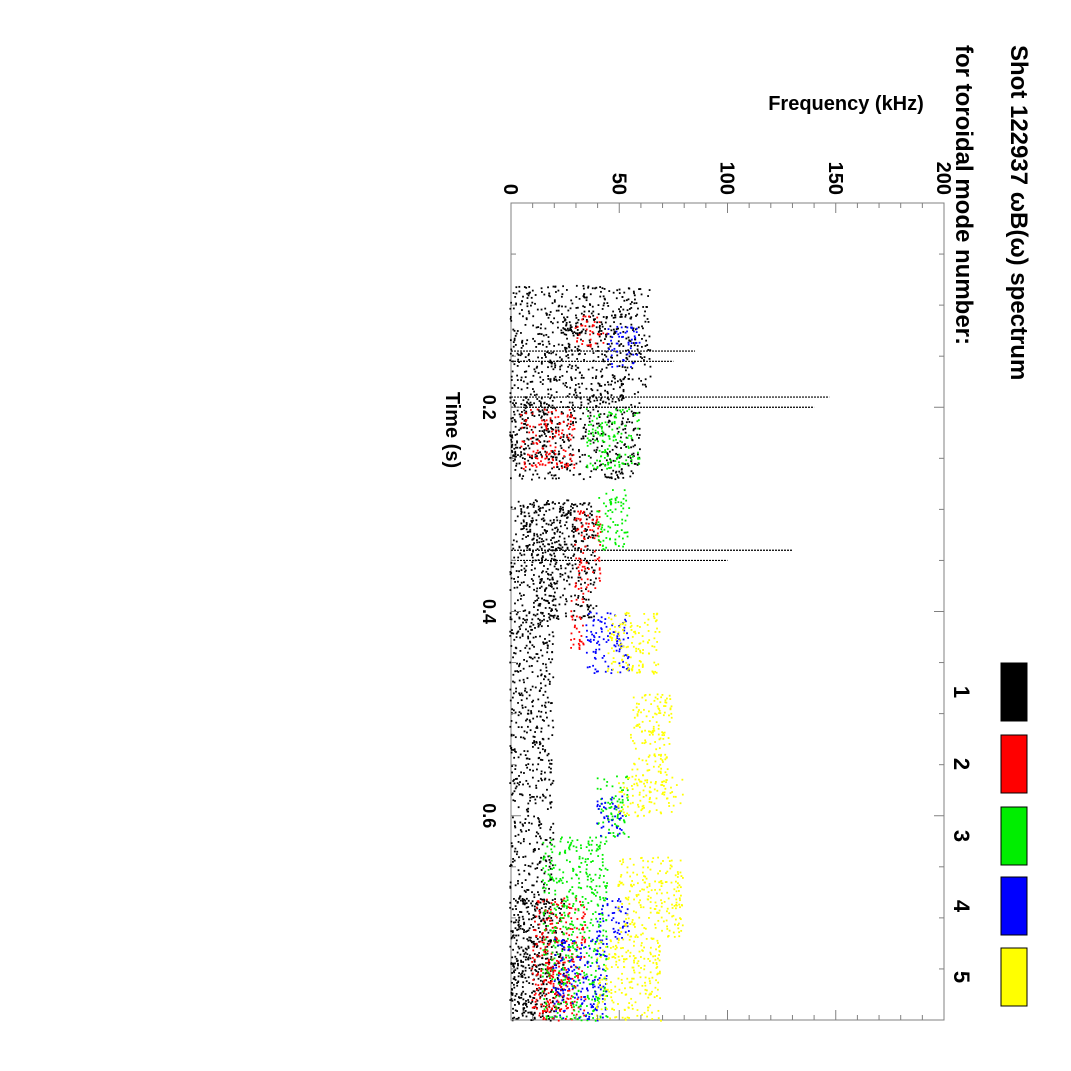 Image resolution: width=1071 pixels, height=1071 pixels. I want to click on legend-item-3: 3, so click(988, 836).